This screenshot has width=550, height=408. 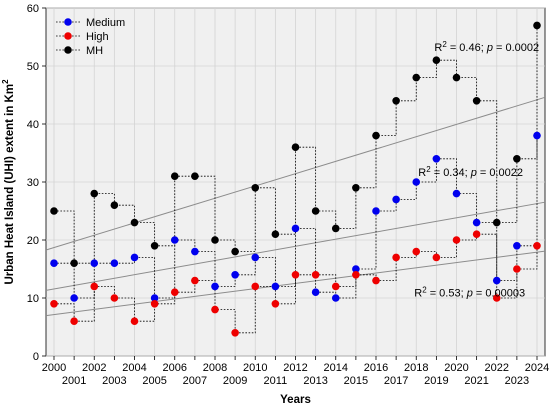 What do you see at coordinates (36, 357) in the screenshot?
I see `y-tick-label: 0` at bounding box center [36, 357].